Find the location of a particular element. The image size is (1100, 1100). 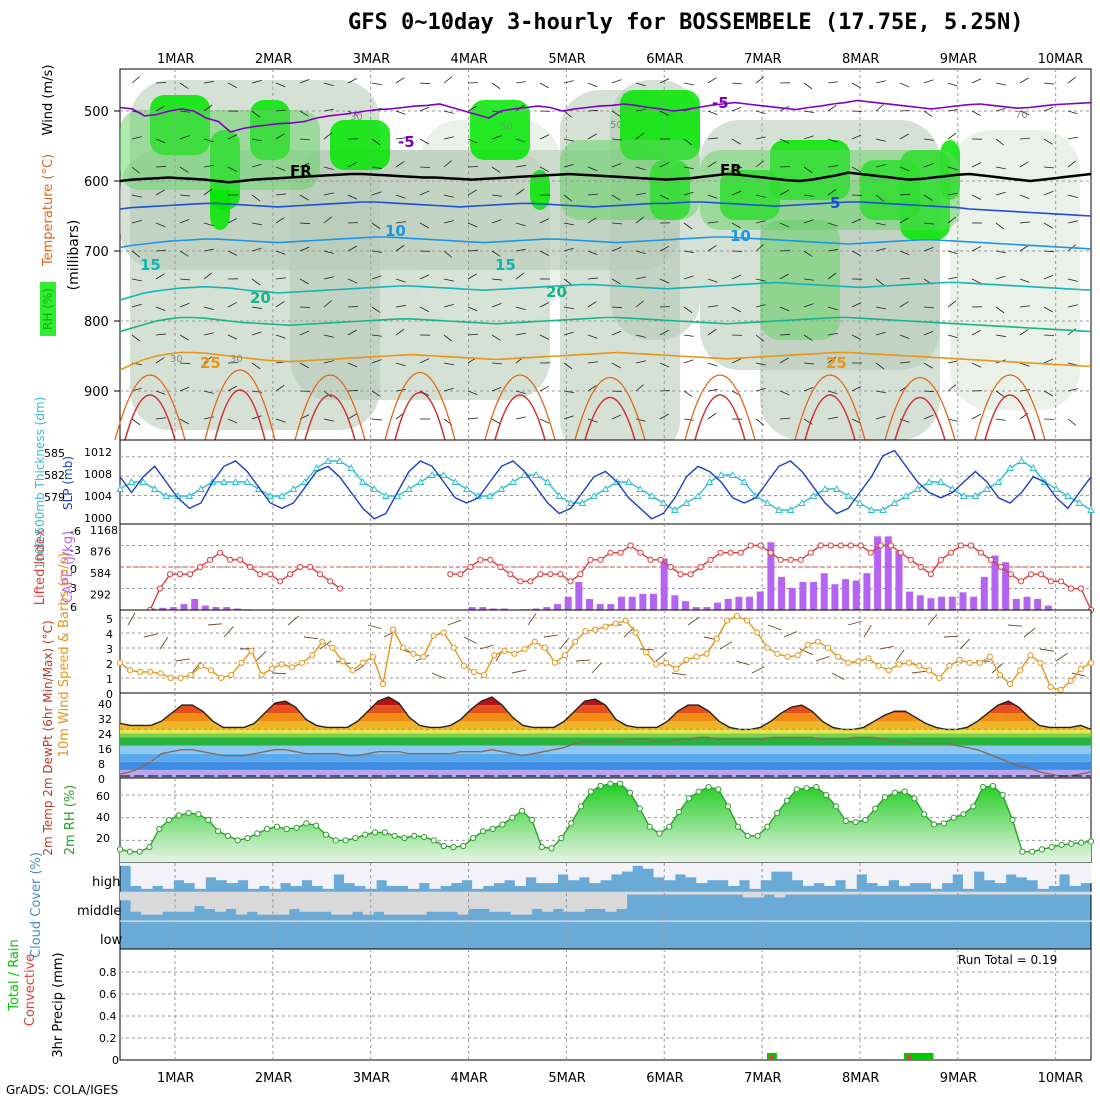

date-label-top: 10MAR is located at coordinates (1061, 59).